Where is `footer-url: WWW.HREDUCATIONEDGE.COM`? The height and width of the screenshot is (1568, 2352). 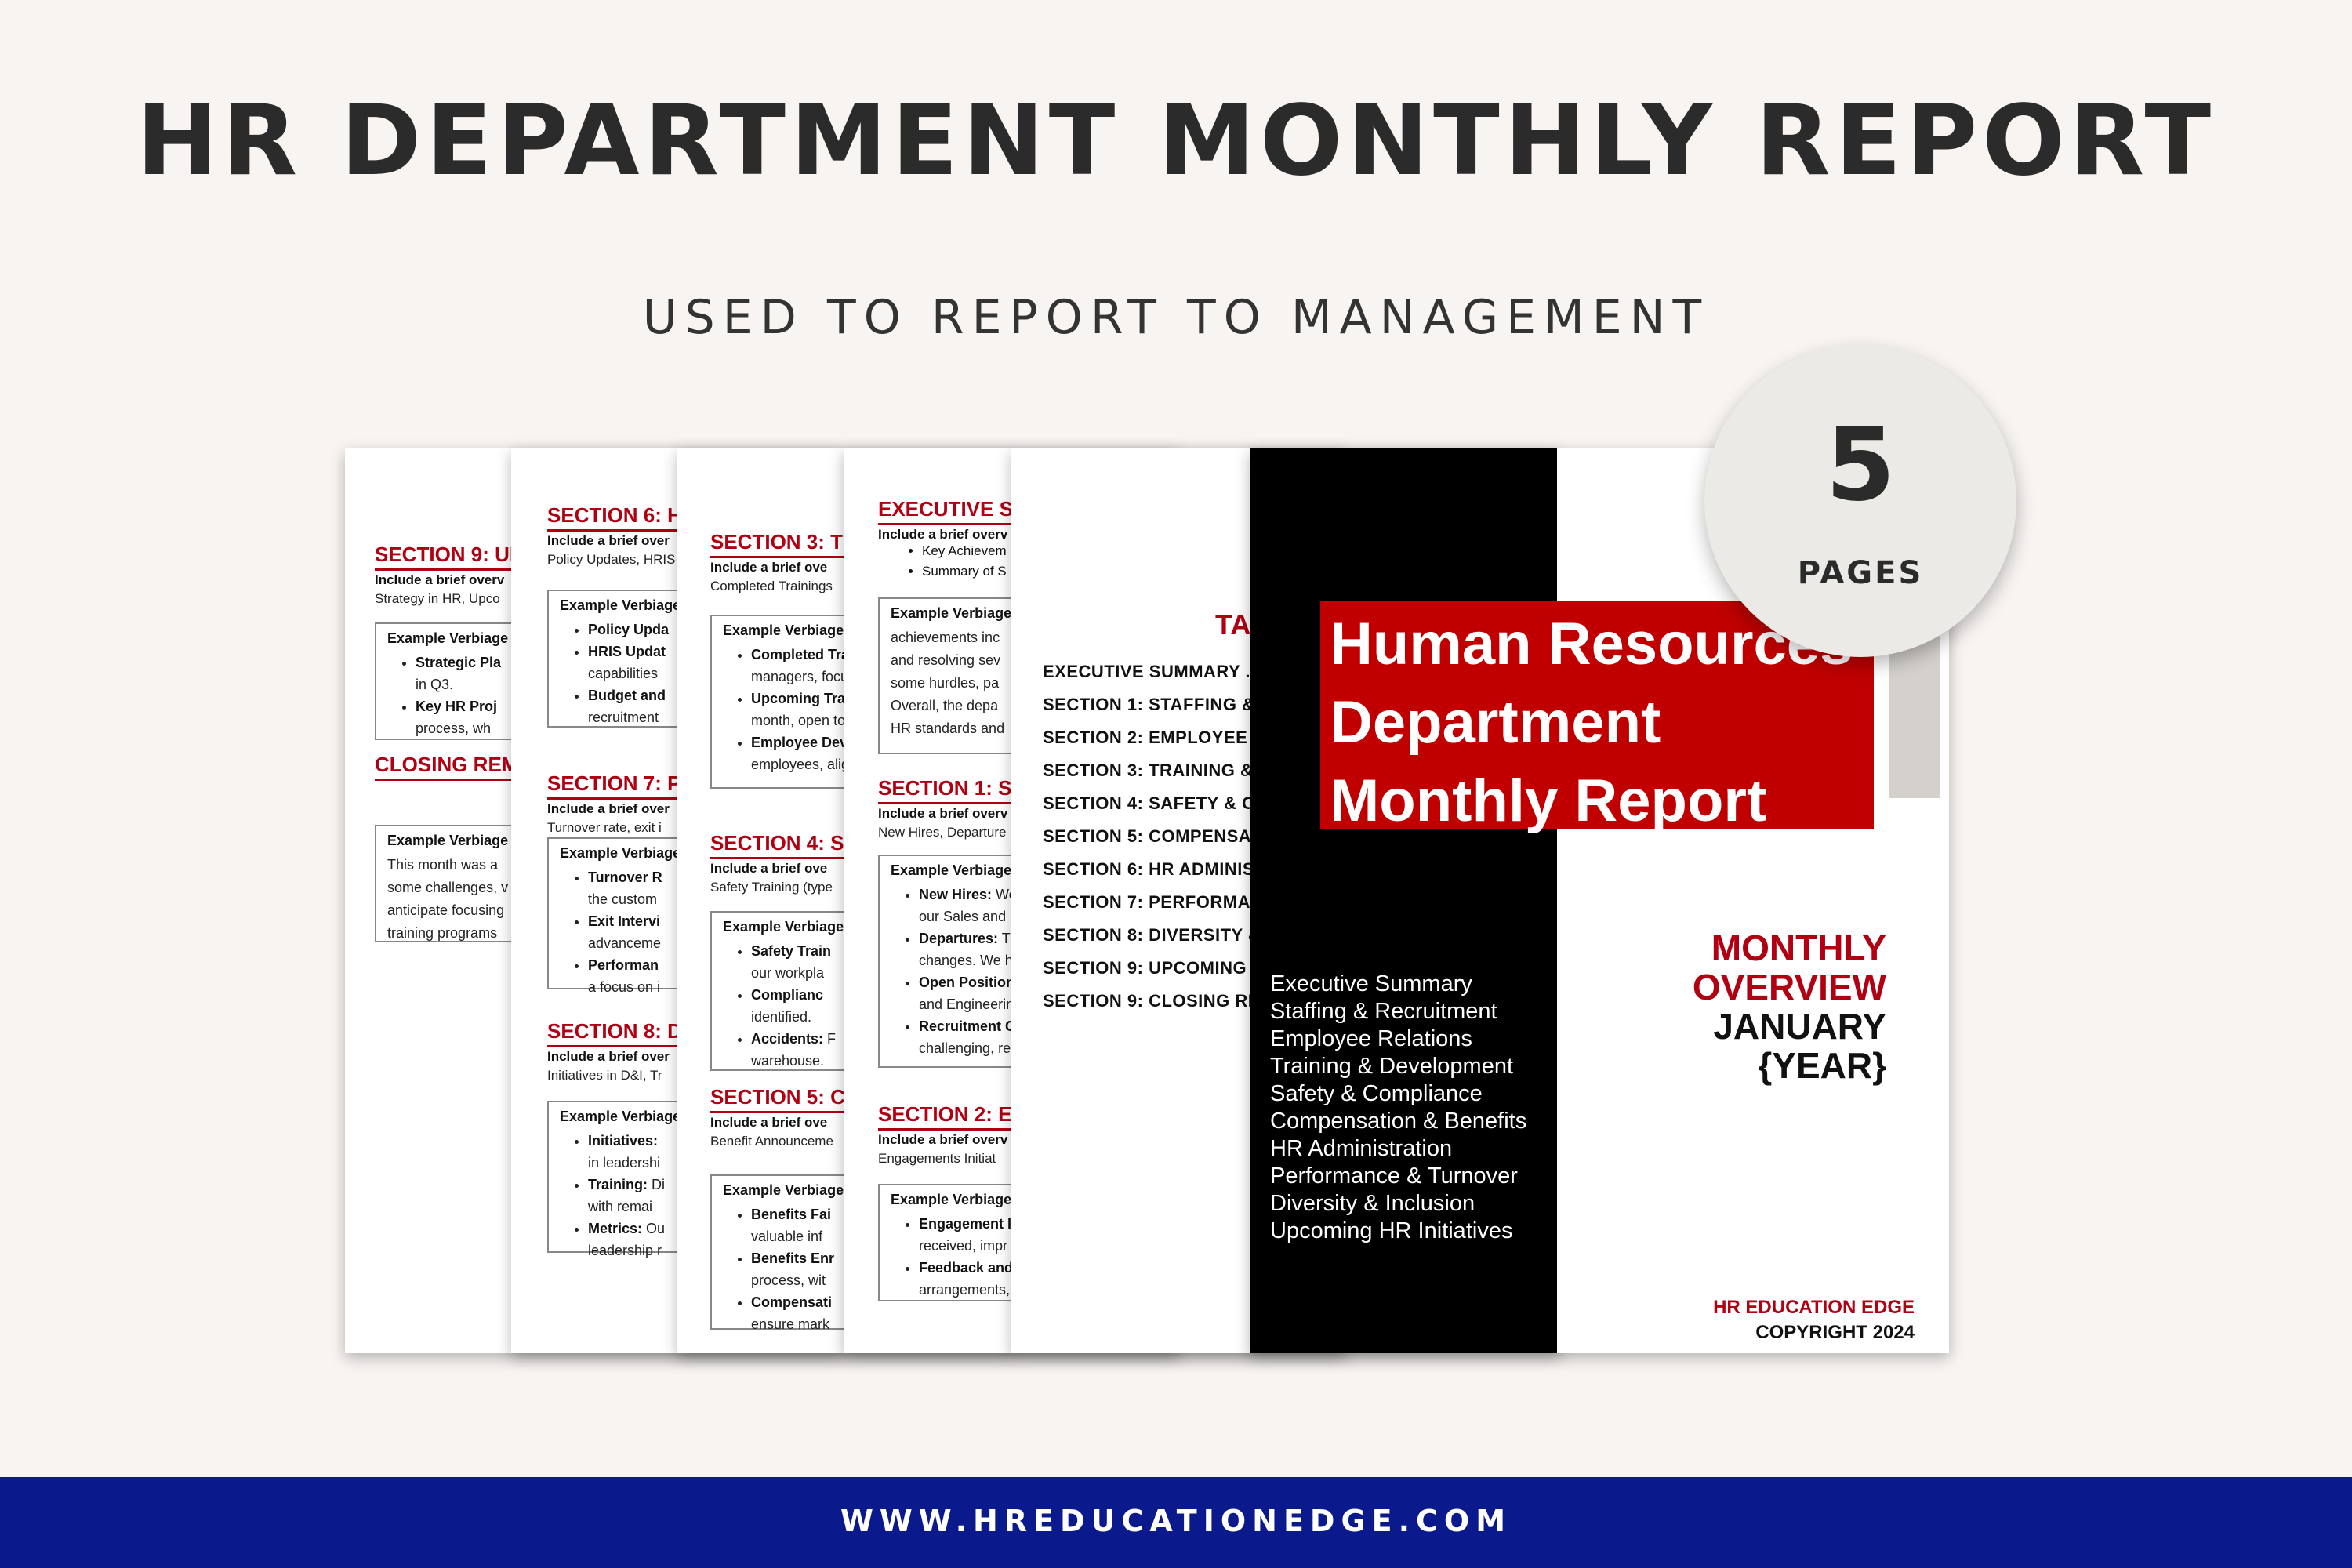 footer-url: WWW.HREDUCATIONEDGE.COM is located at coordinates (1176, 1521).